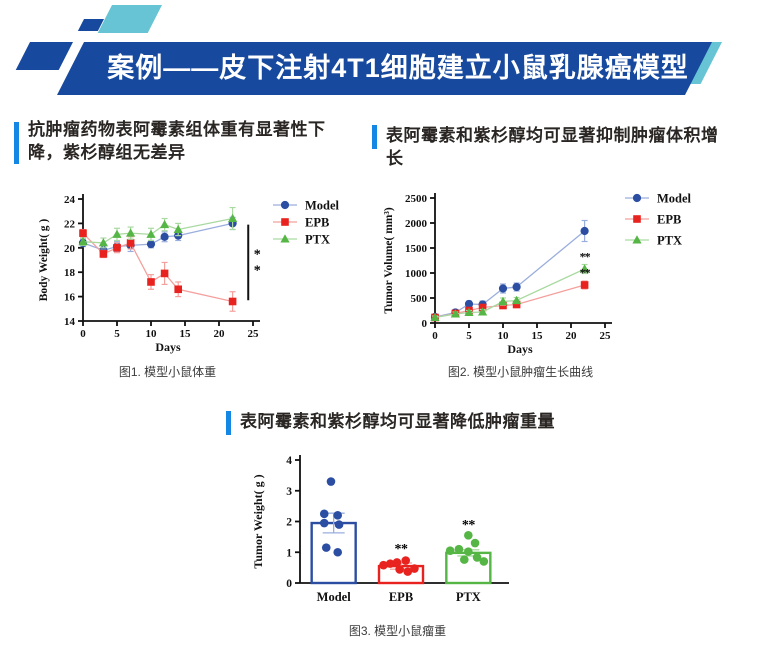  What do you see at coordinates (333, 531) in the screenshot?
I see `bar-group-Model` at bounding box center [333, 531].